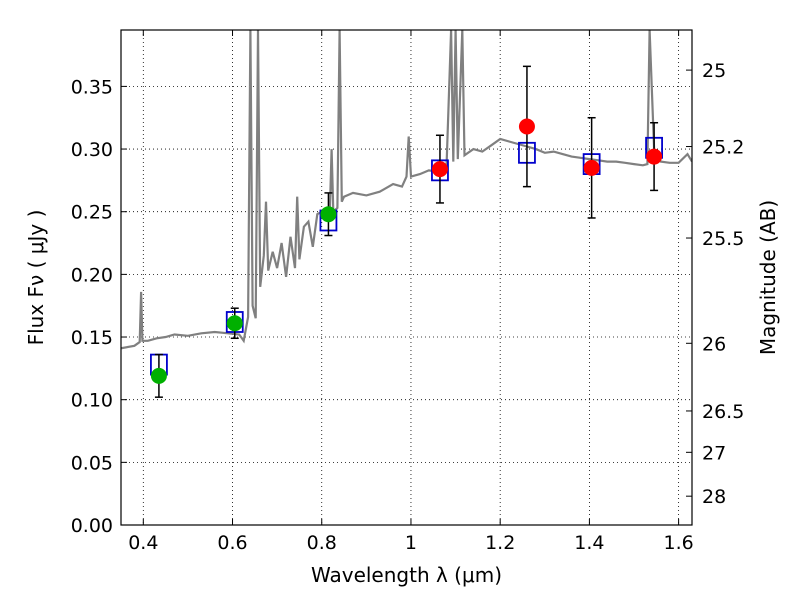  I want to click on y-tick-label: 0.35, so click(92, 87).